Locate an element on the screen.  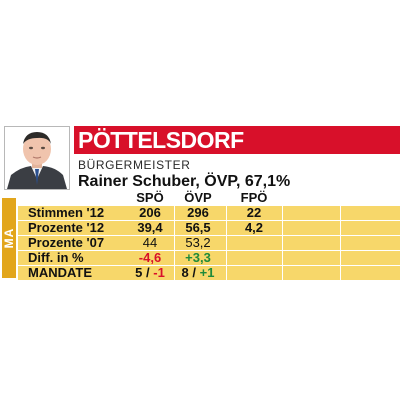
cell-fpoe: 22 is located at coordinates (254, 212).